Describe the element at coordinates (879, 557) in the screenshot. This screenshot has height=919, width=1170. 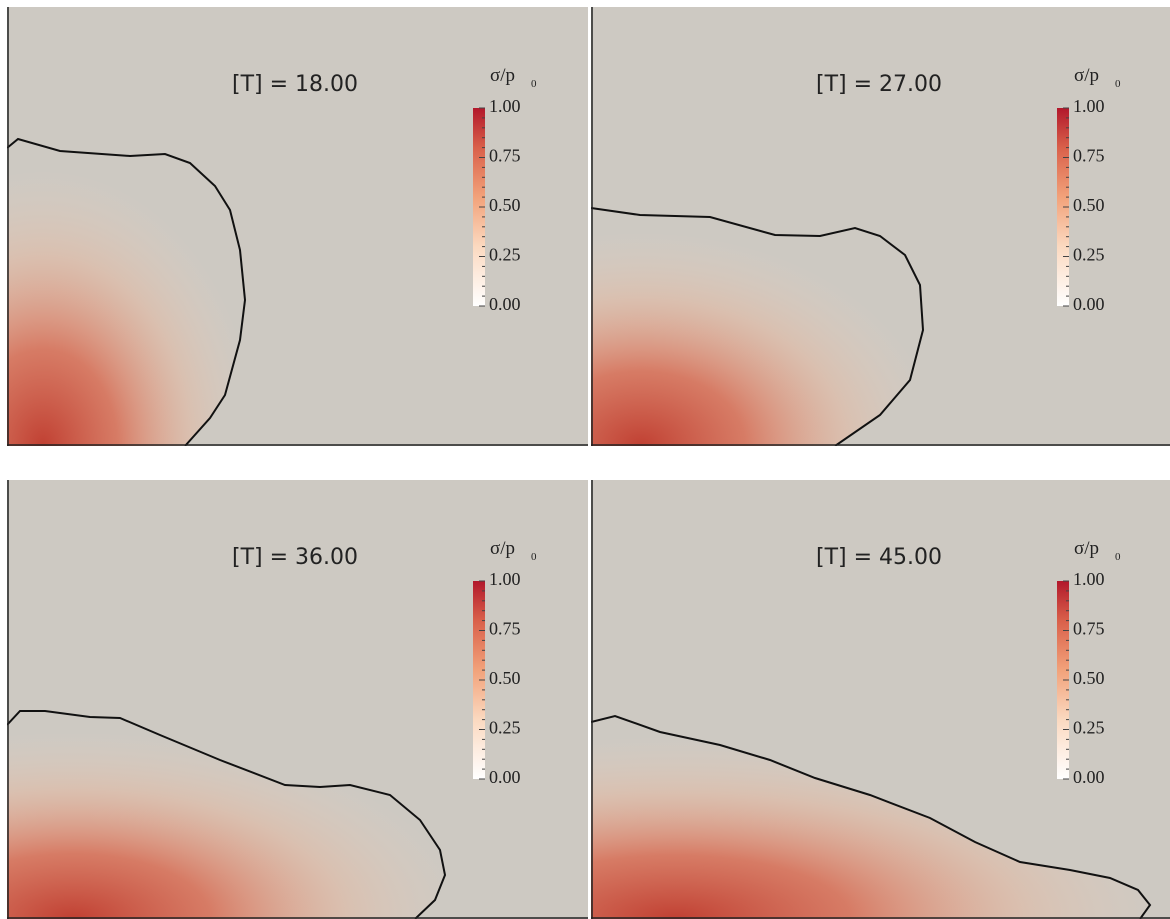
I see `time-label: [T] = 45.00` at that location.